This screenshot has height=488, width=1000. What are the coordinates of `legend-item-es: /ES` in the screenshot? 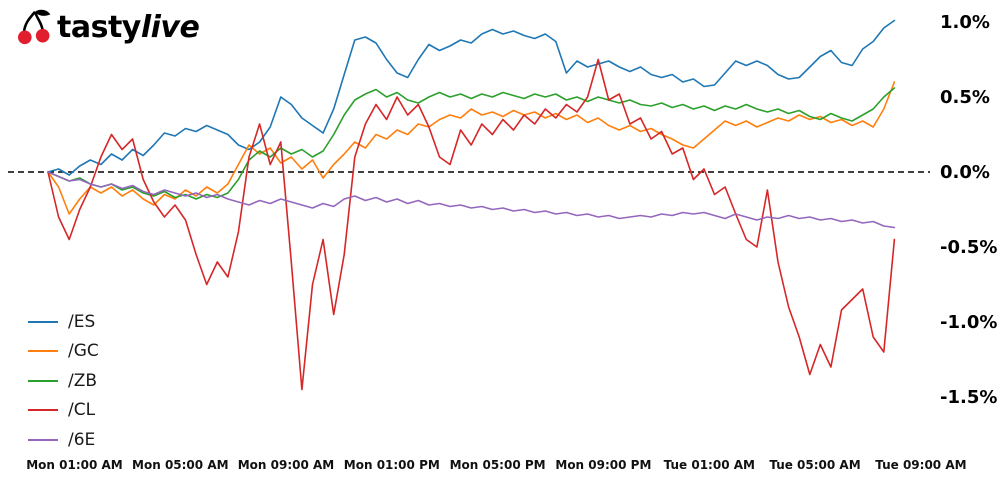 It's located at (63, 322).